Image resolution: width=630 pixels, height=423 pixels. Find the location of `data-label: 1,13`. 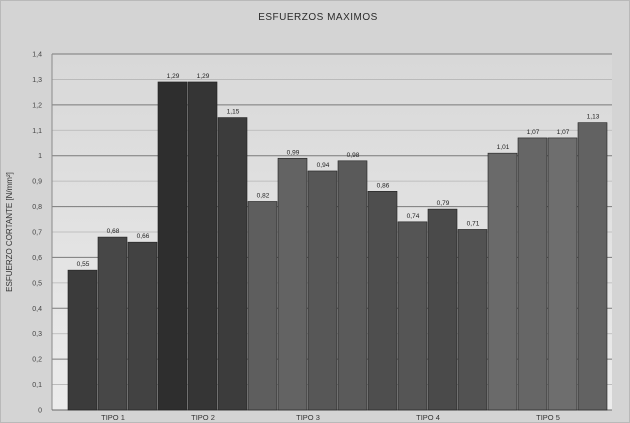

data-label: 1,13 is located at coordinates (593, 117).